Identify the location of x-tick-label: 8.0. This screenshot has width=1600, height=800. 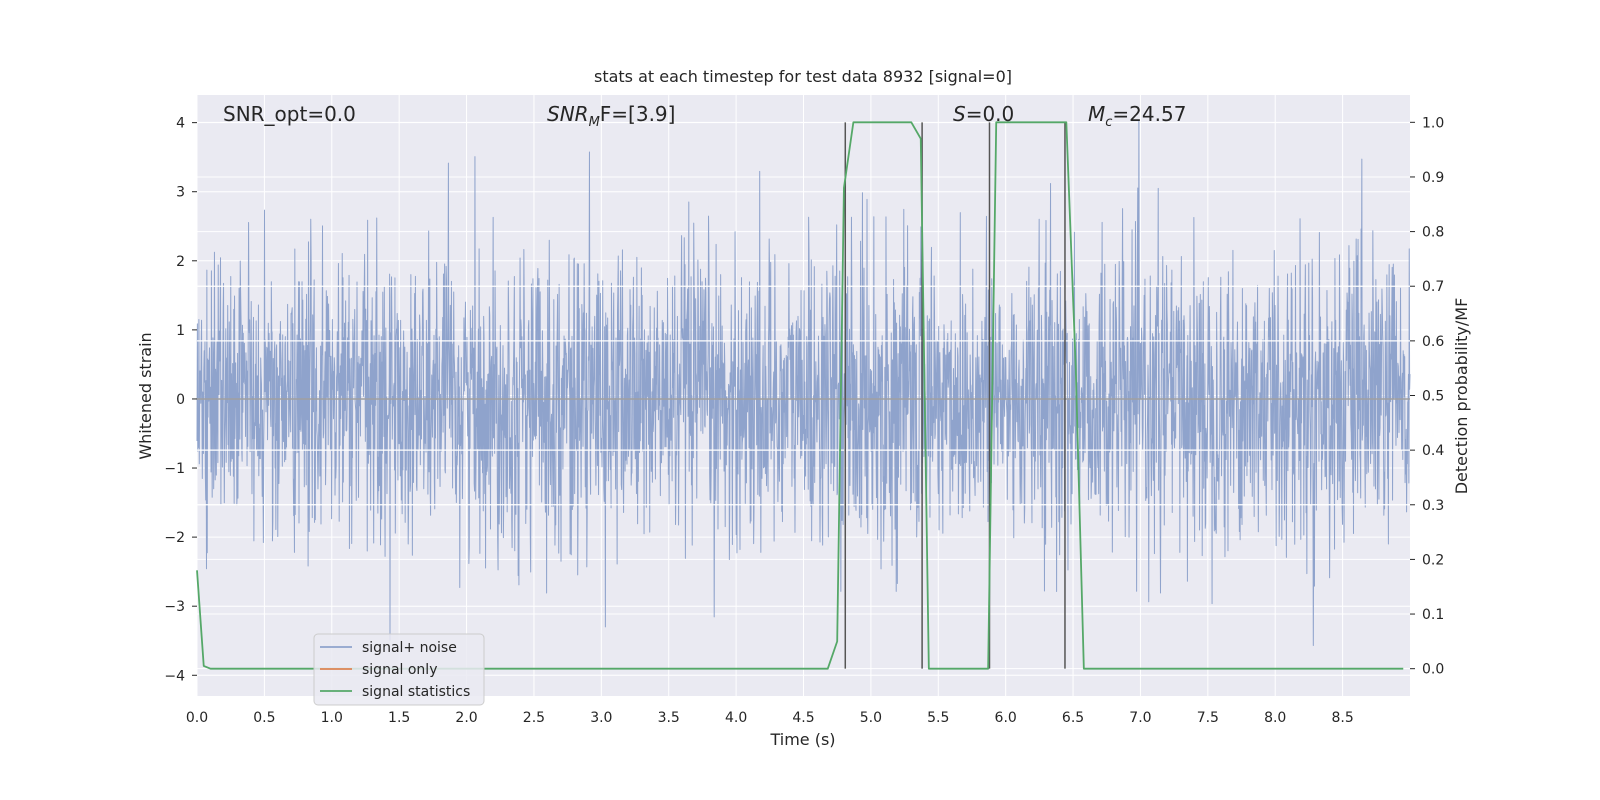
(1275, 718).